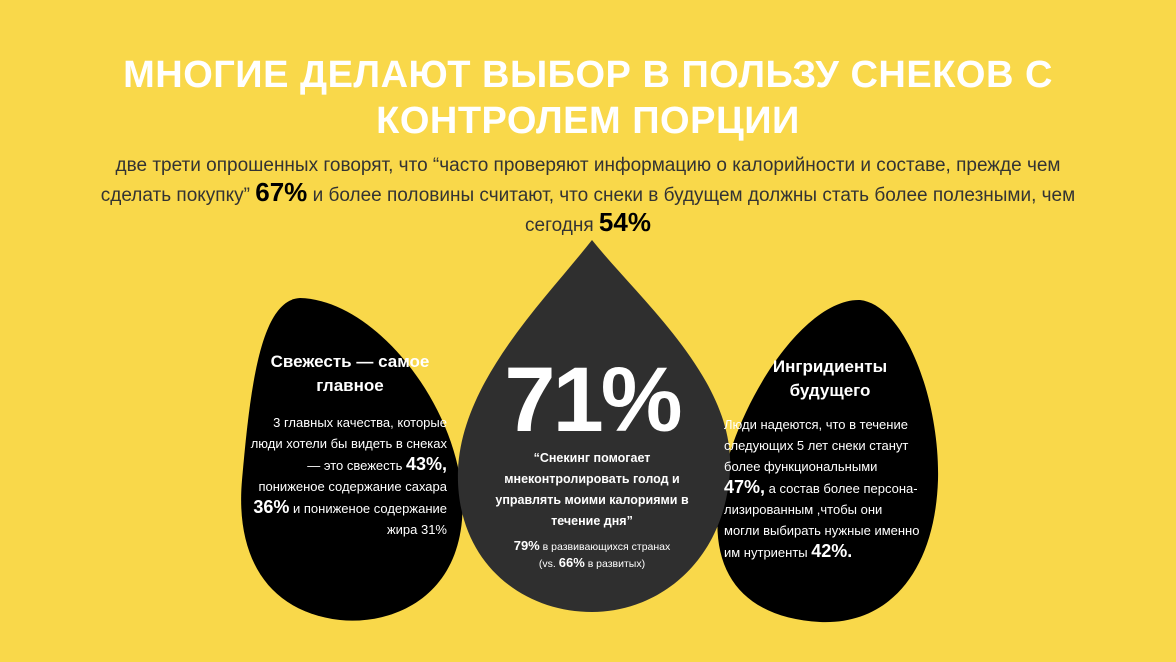 The width and height of the screenshot is (1176, 662). What do you see at coordinates (281, 192) in the screenshot?
I see `intro-stat: 67%` at bounding box center [281, 192].